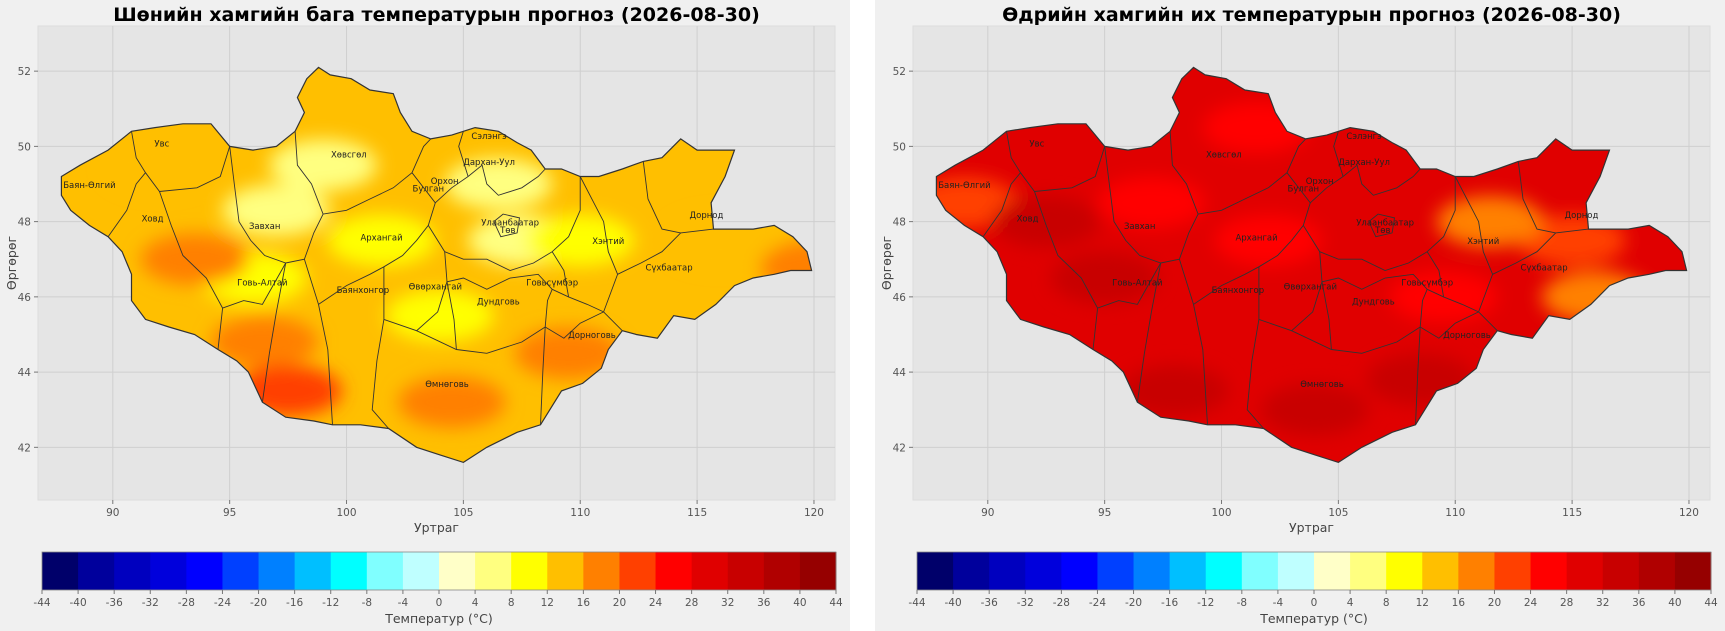 This screenshot has height=631, width=1725. What do you see at coordinates (498, 302) in the screenshot?
I see `region-label: Дундговь` at bounding box center [498, 302].